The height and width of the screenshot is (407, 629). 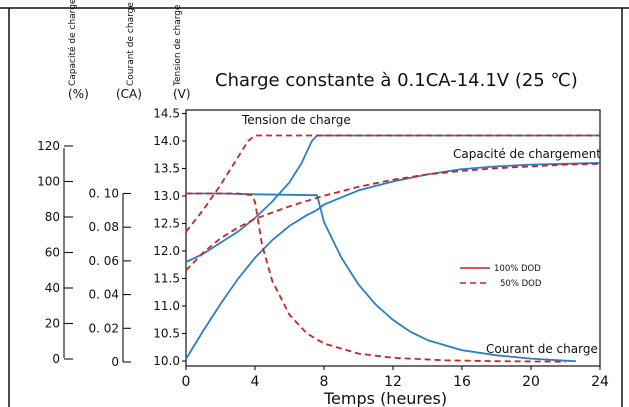 I want to click on capacity-unit: (%), so click(x=78, y=94).